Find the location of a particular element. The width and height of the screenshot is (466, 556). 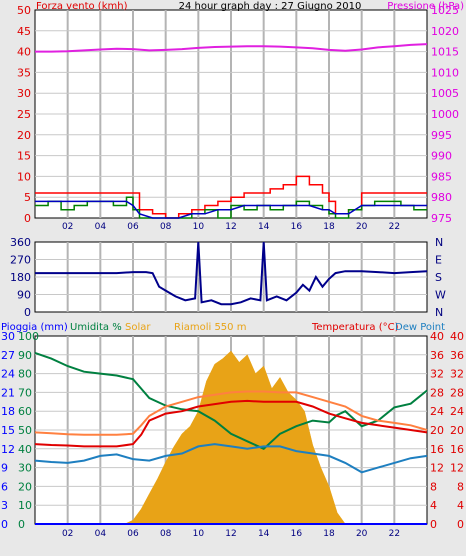

wind-axis-label: Forza vento (kmh) is located at coordinates (82, 6).